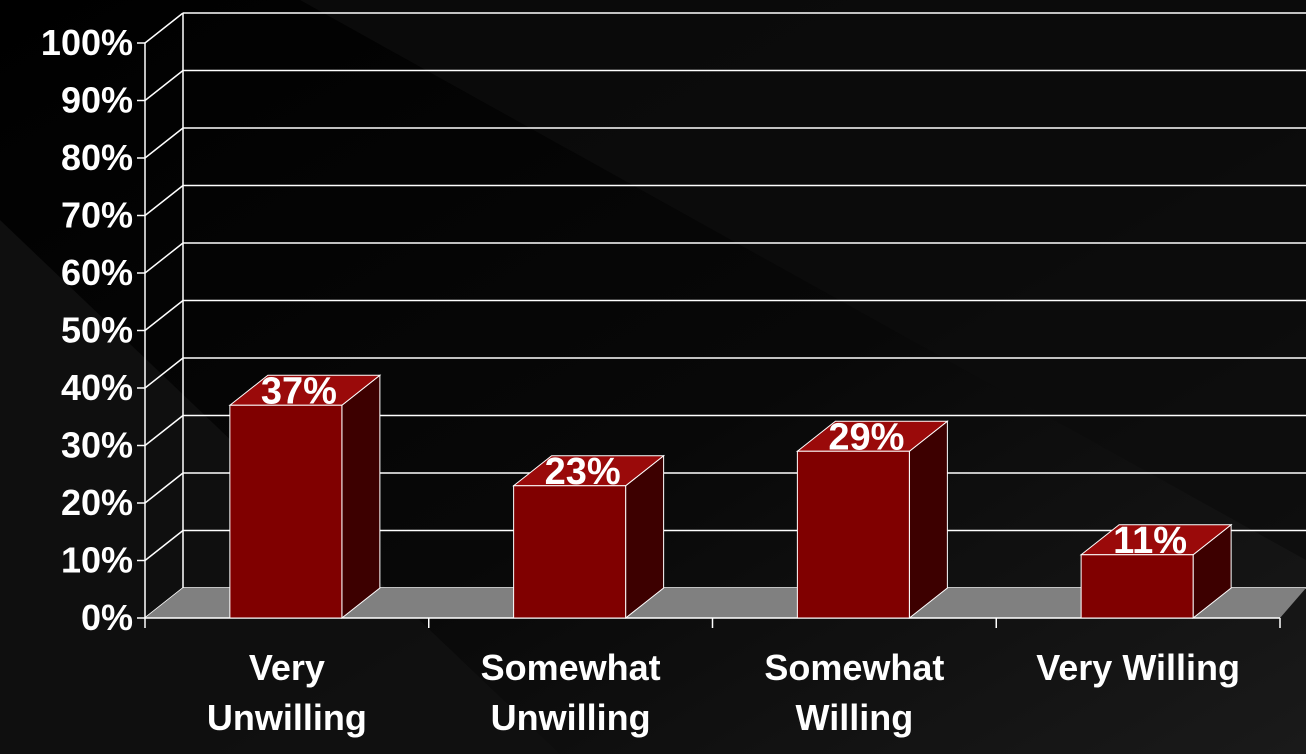 The image size is (1306, 754). Describe the element at coordinates (97, 330) in the screenshot. I see `y-tick-label: 50%` at that location.